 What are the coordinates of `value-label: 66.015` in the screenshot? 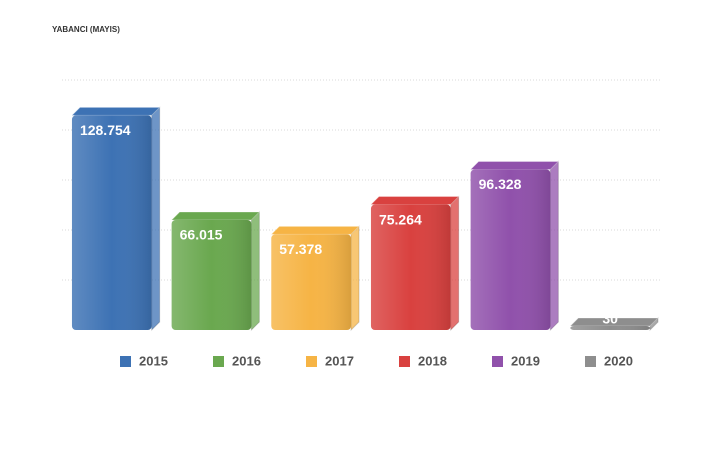 It's located at (201, 235).